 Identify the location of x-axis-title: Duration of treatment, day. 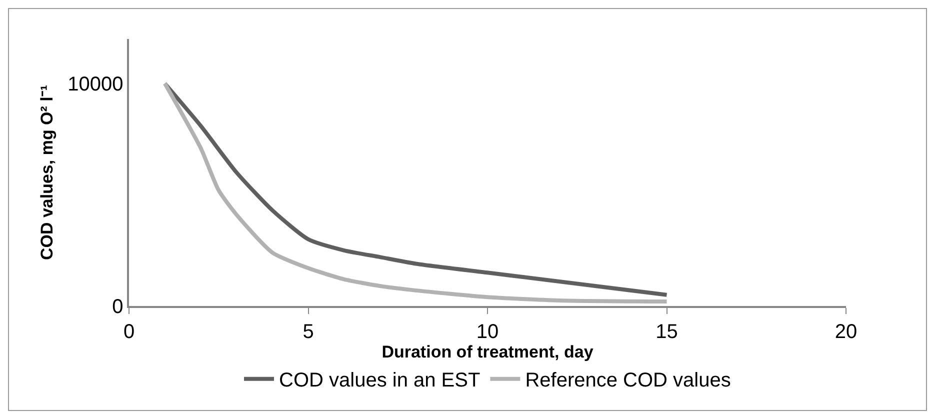
(488, 352).